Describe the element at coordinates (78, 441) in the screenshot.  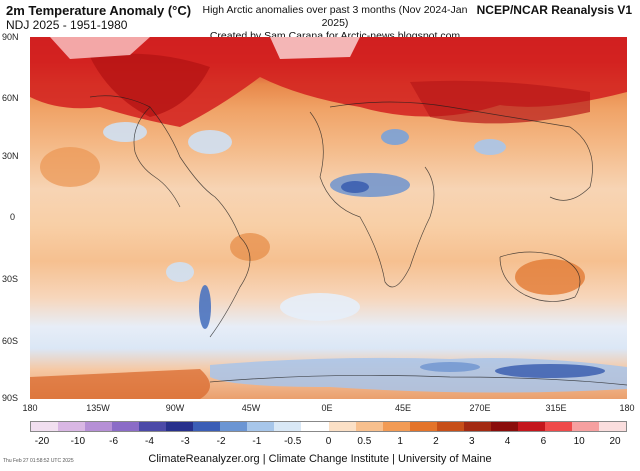
I see `colorbar-label: -10` at that location.